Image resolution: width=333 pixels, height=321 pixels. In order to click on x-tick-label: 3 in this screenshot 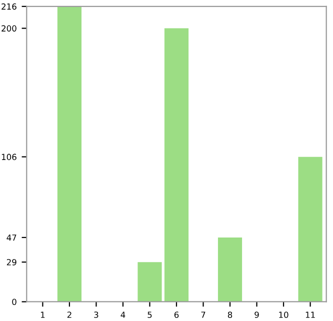, I will do `click(96, 315)`.